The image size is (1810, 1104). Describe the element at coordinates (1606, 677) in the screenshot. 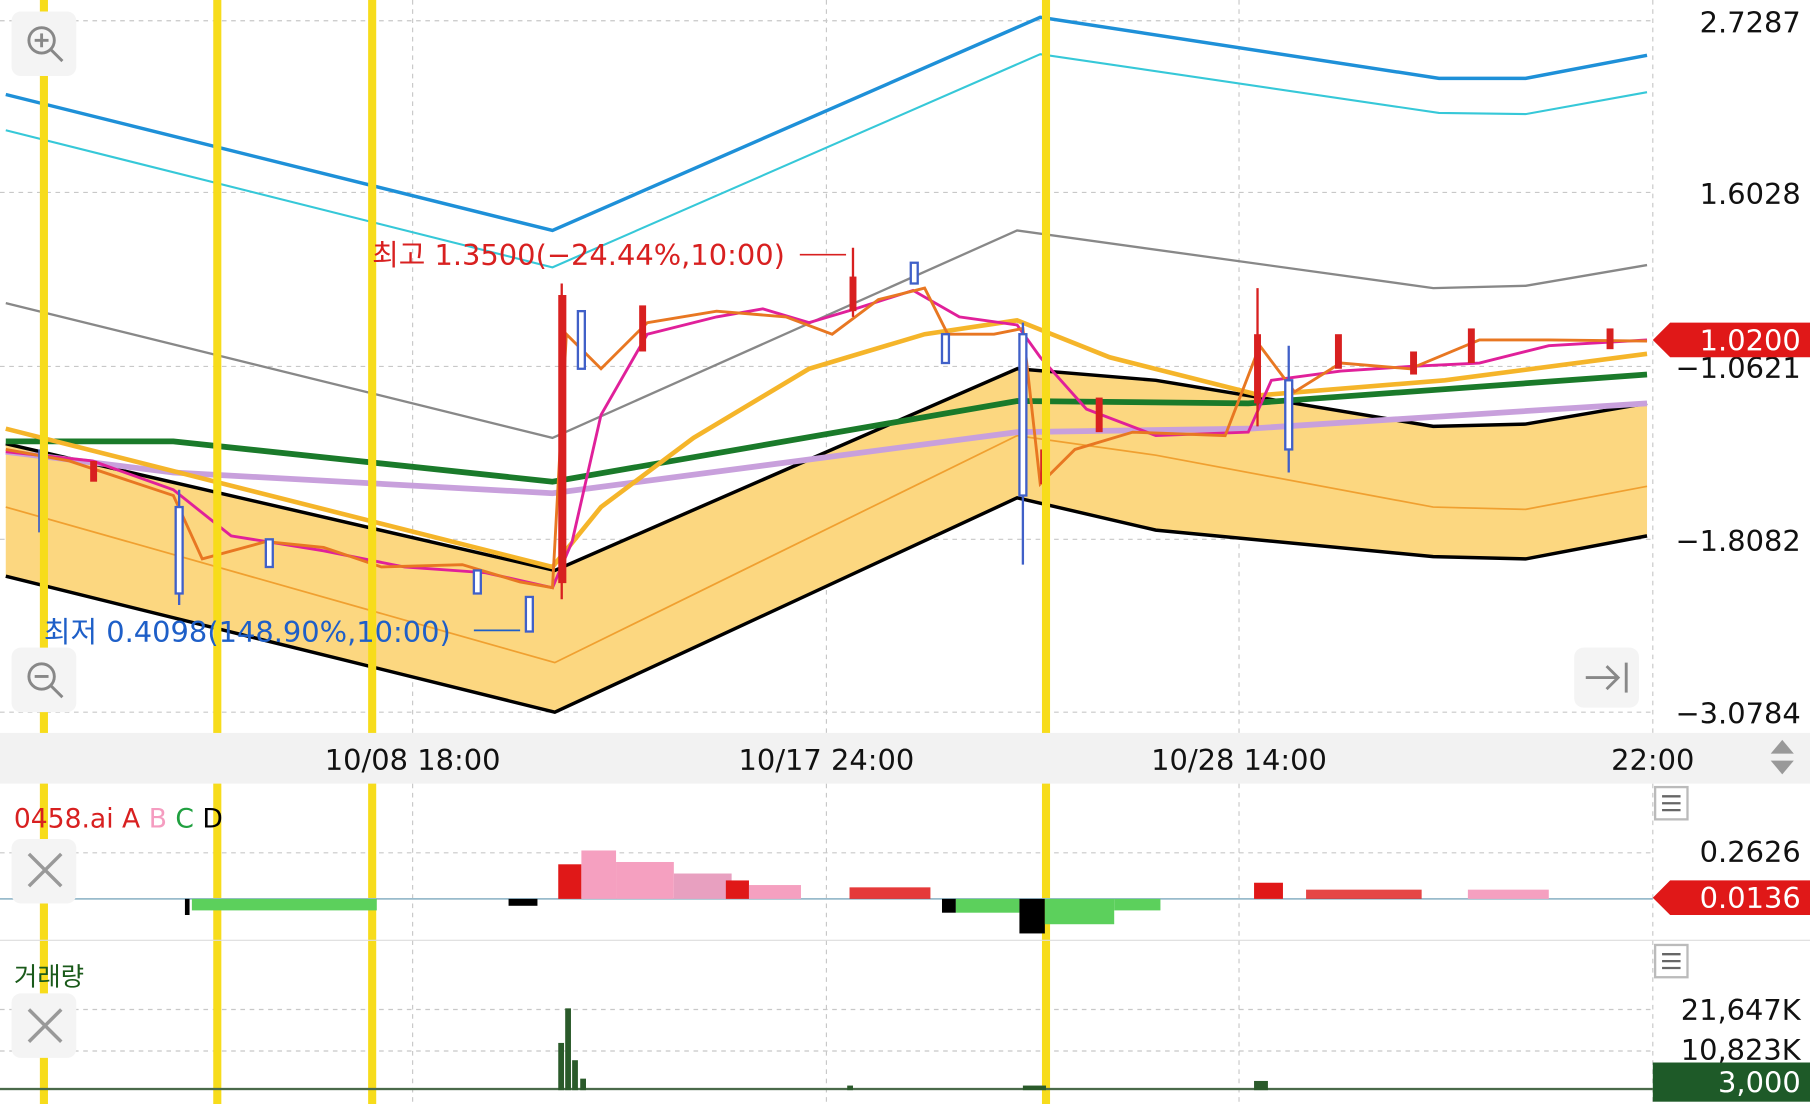

I see `scroll-end-button` at that location.